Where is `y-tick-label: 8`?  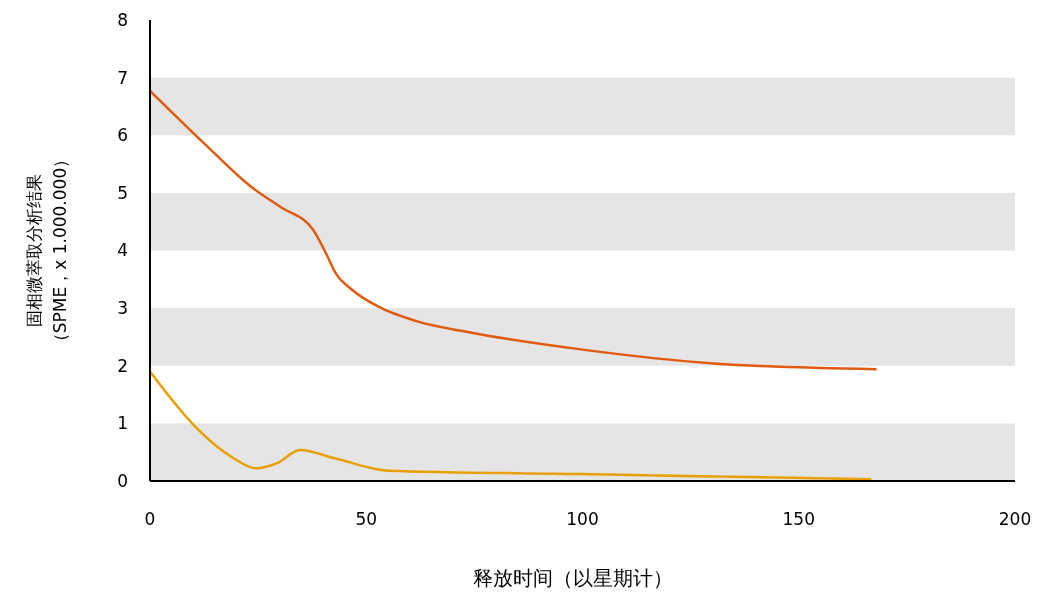 y-tick-label: 8 is located at coordinates (122, 19).